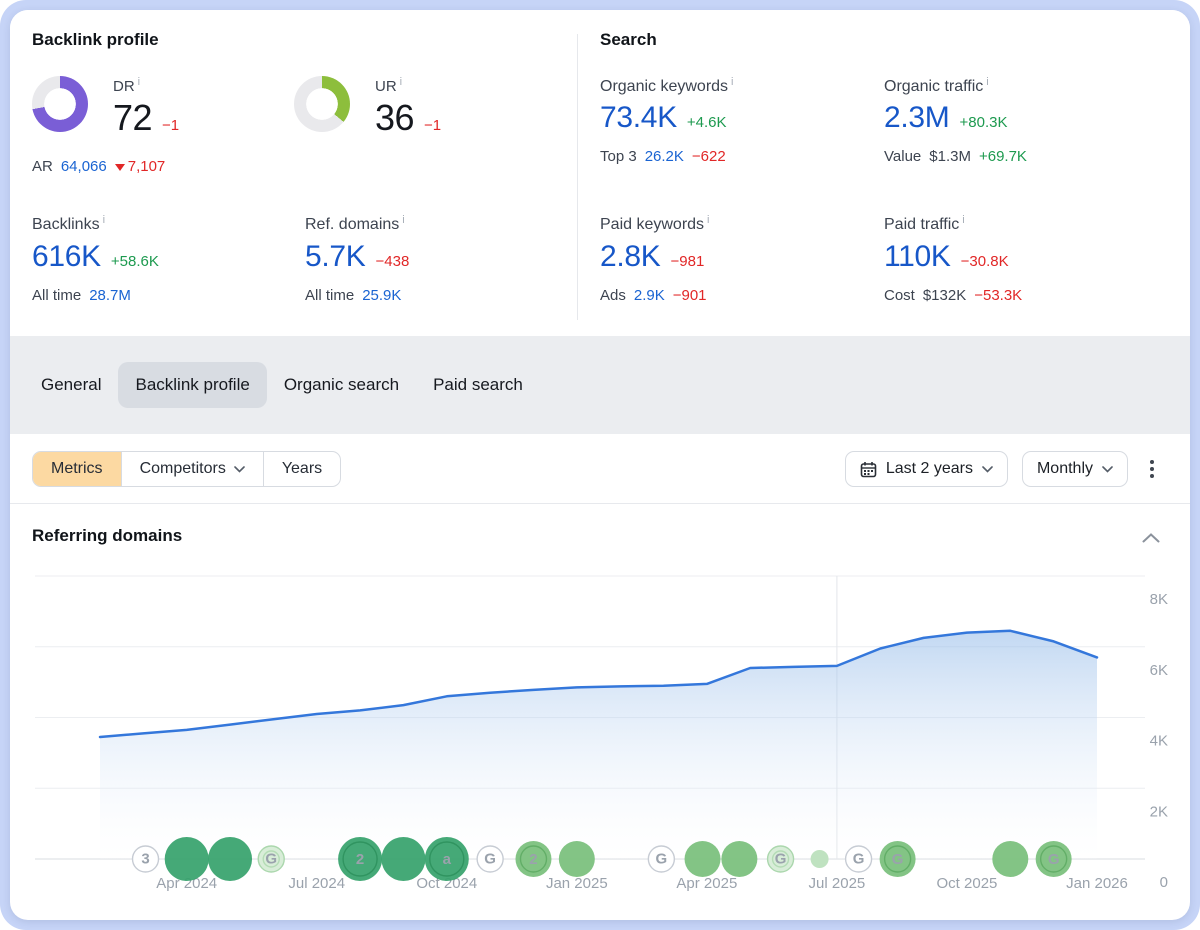 The height and width of the screenshot is (930, 1200). What do you see at coordinates (335, 256) in the screenshot?
I see `ref-domains-value: 5.7K` at bounding box center [335, 256].